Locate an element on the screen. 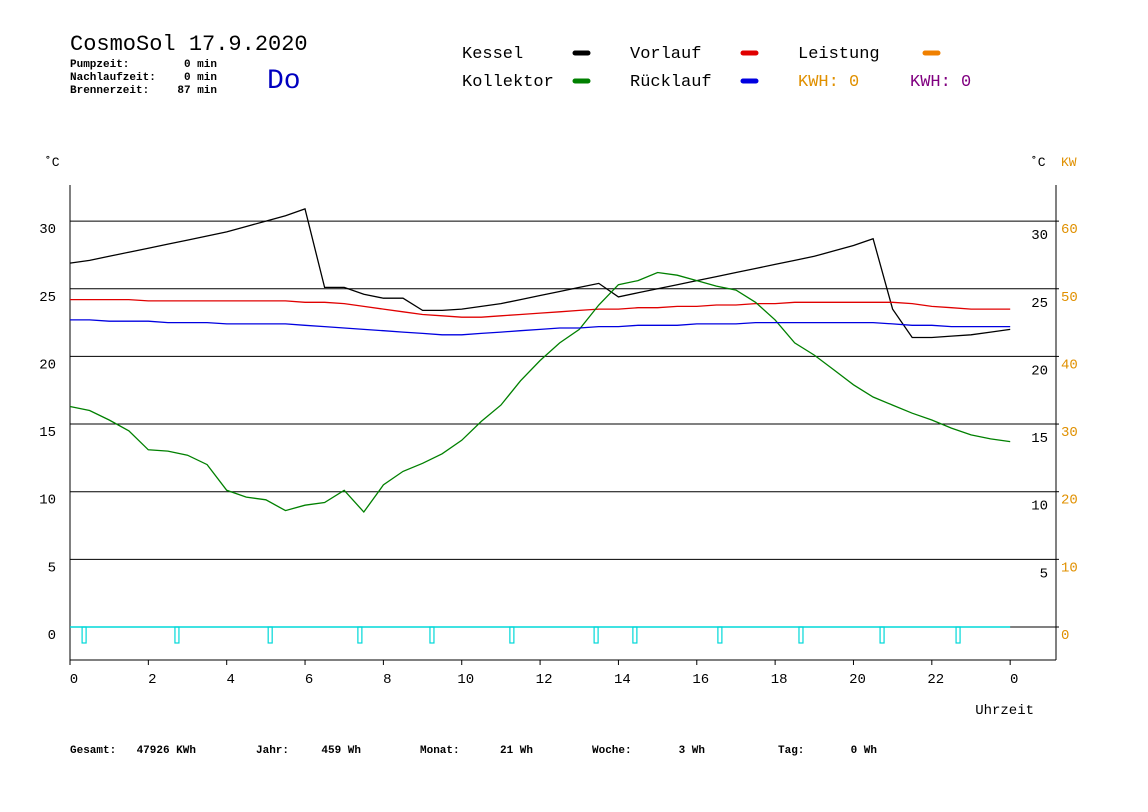  y-tick-label: 25 is located at coordinates (47, 298).